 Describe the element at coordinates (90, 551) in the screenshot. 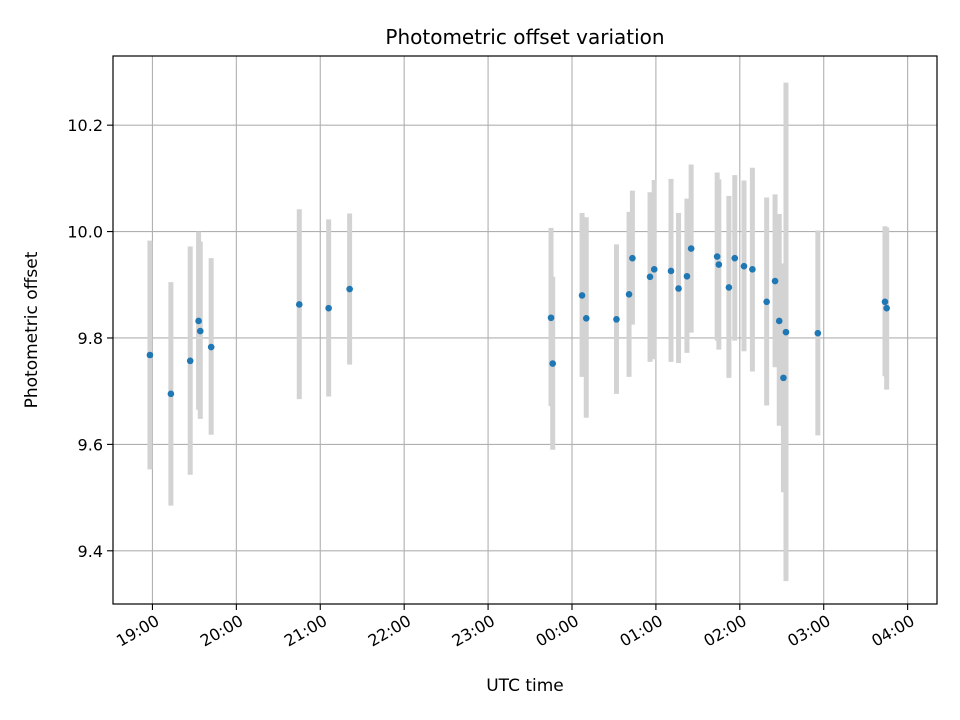

I see `y-tick-label: 9.4` at that location.